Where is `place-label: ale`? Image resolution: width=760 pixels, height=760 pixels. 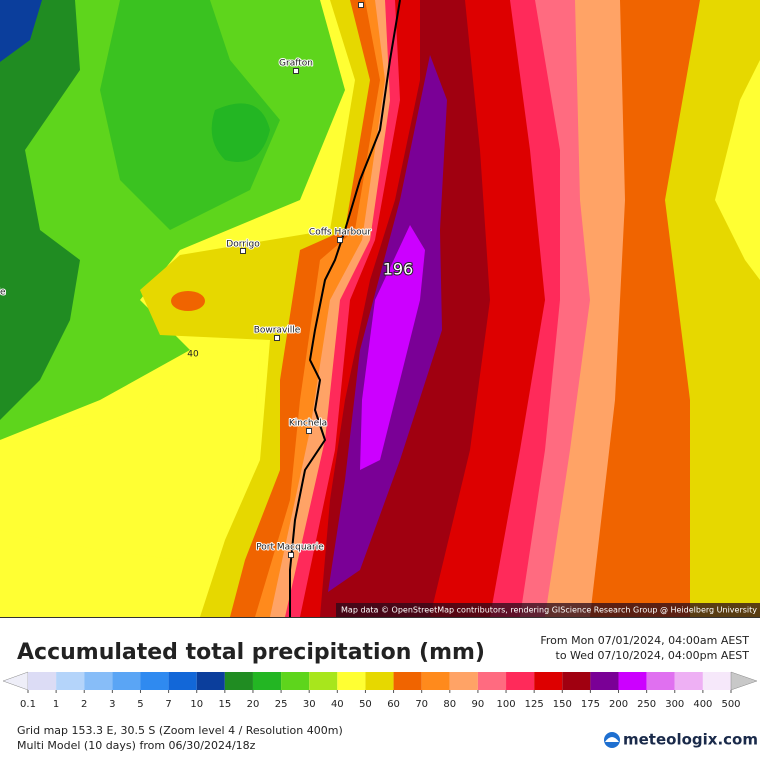 place-label: ale is located at coordinates (3, 293).